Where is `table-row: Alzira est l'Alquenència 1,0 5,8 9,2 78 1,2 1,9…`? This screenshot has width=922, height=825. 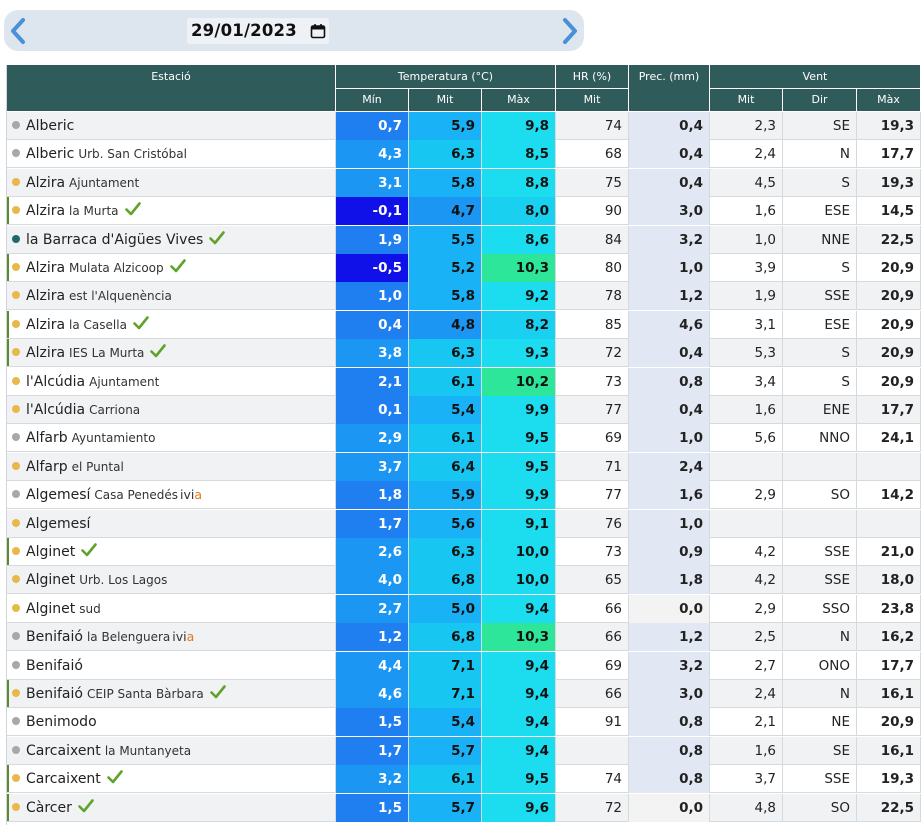
table-row: Alzira est l'Alquenència 1,0 5,8 9,2 78 1,2 1,9… is located at coordinates (464, 296).